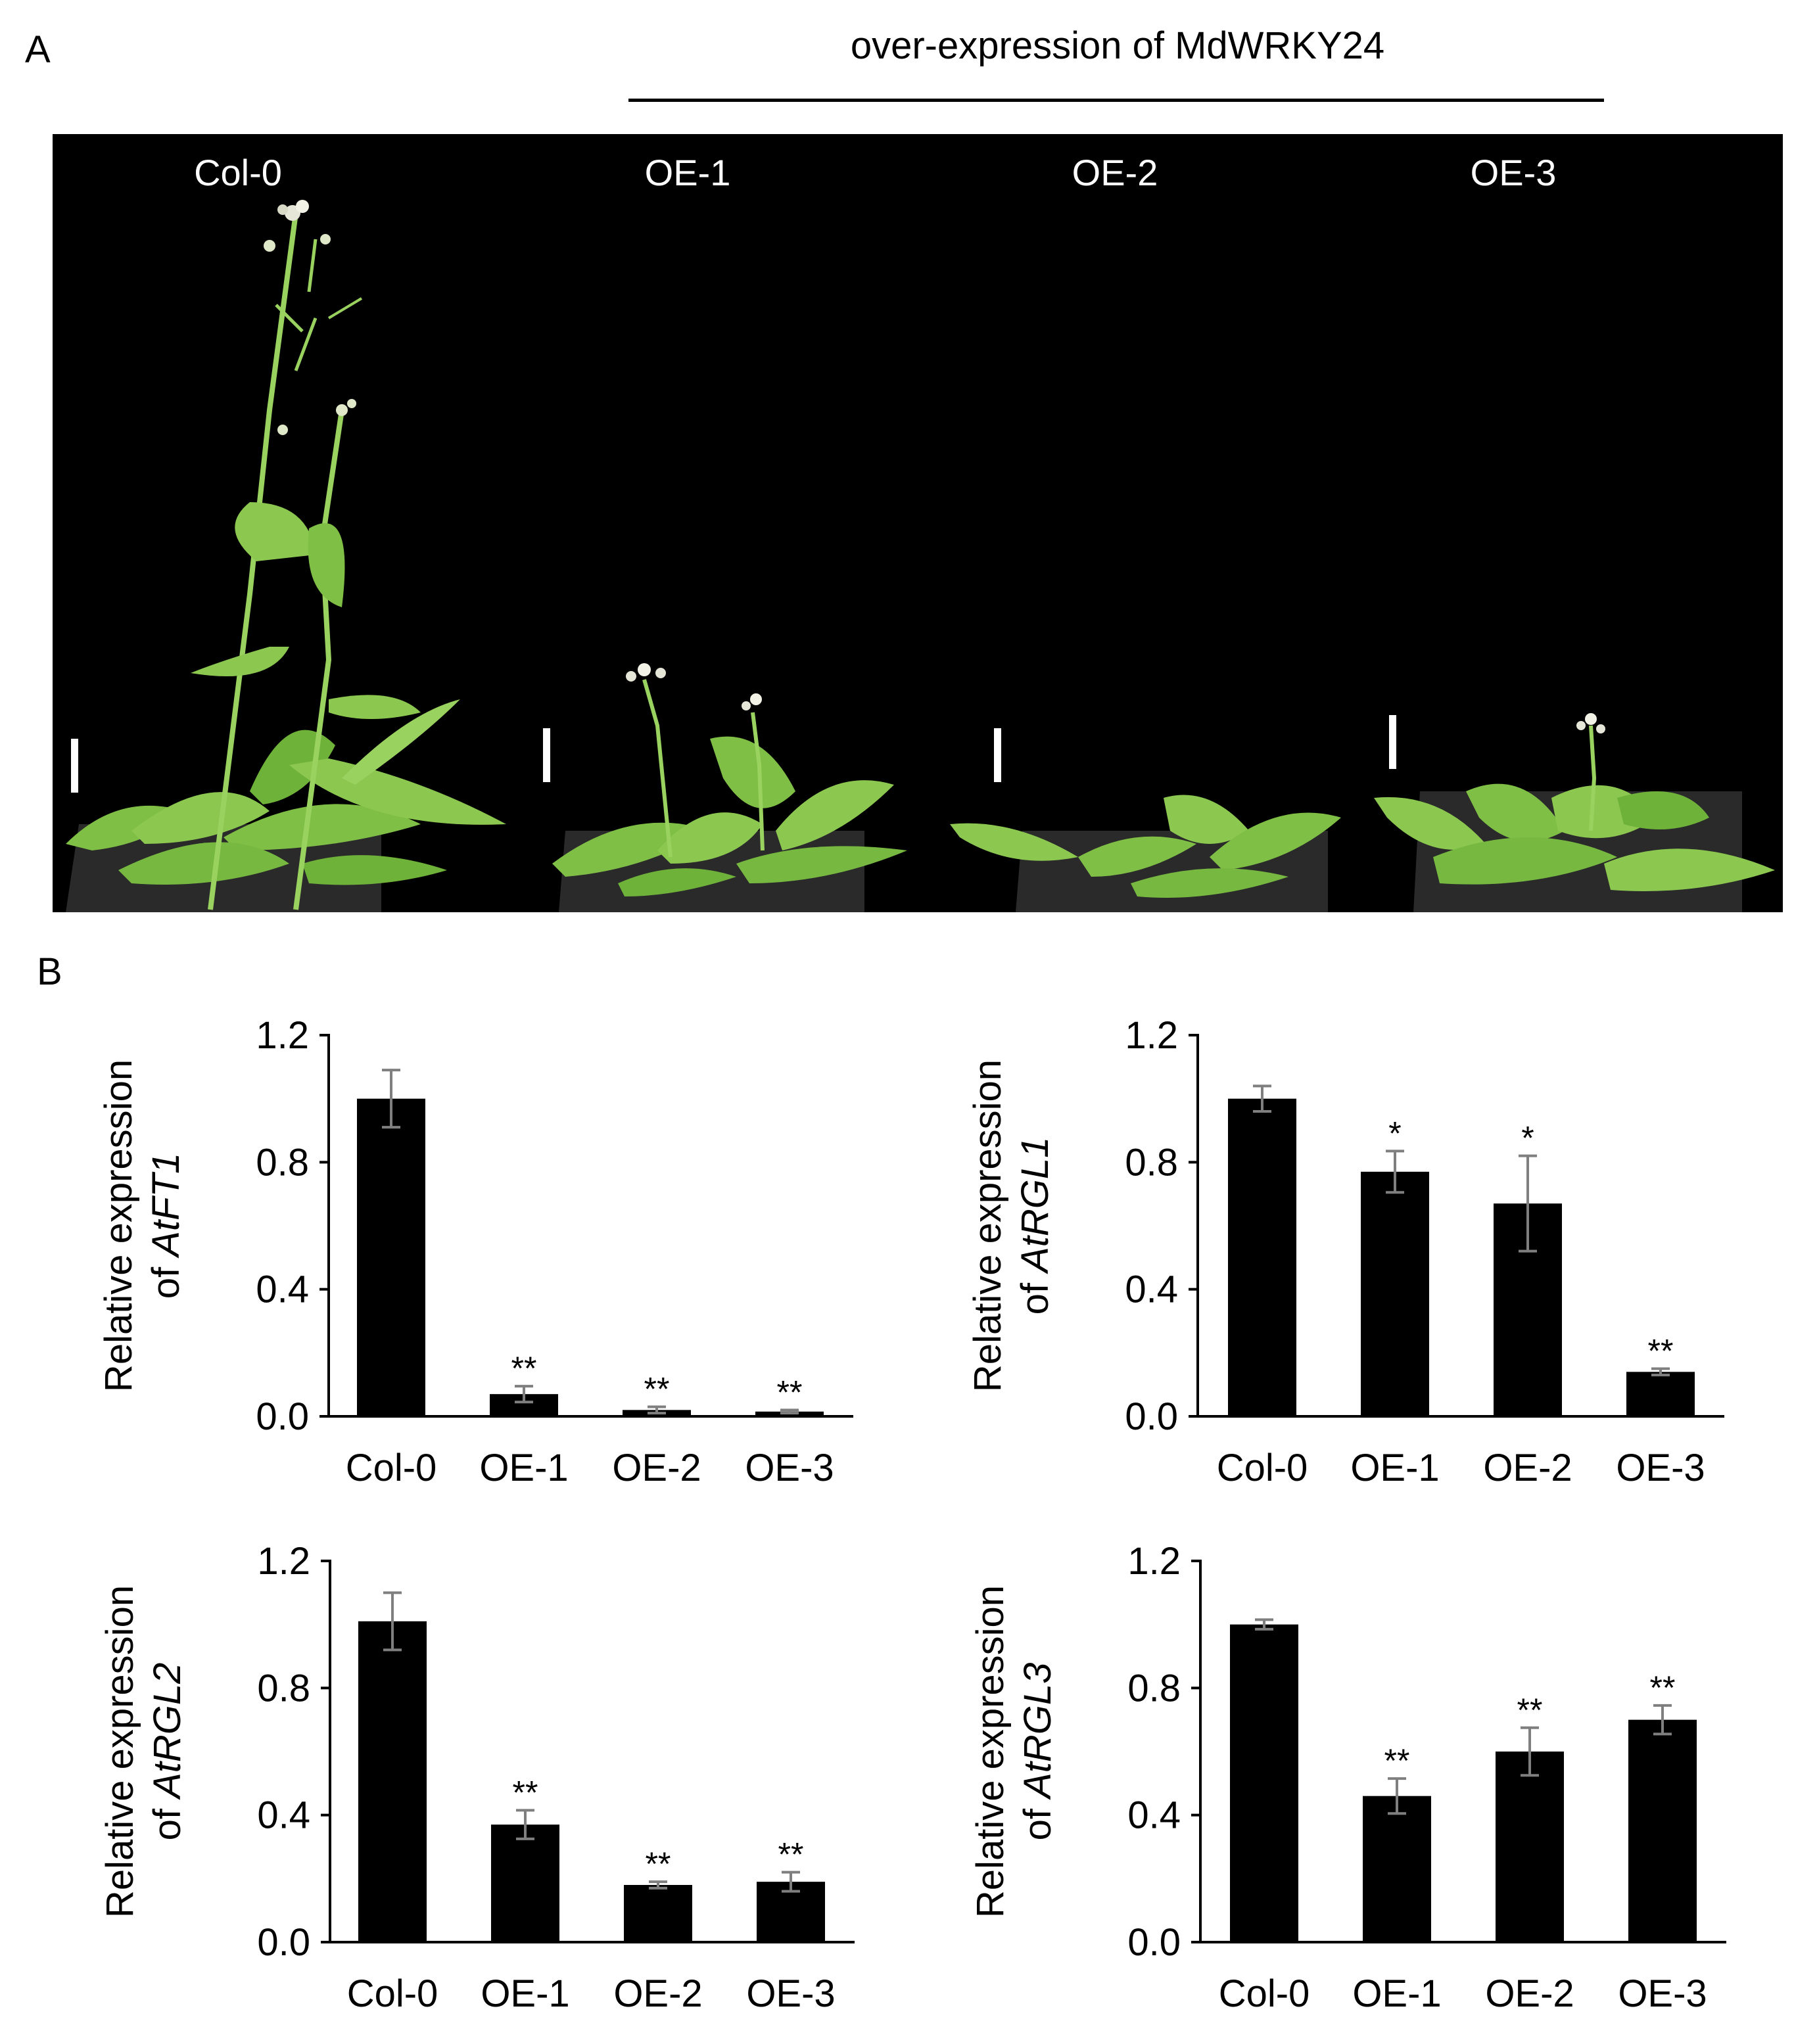 The image size is (1794, 2044). I want to click on panel-b-letter: B, so click(49, 972).